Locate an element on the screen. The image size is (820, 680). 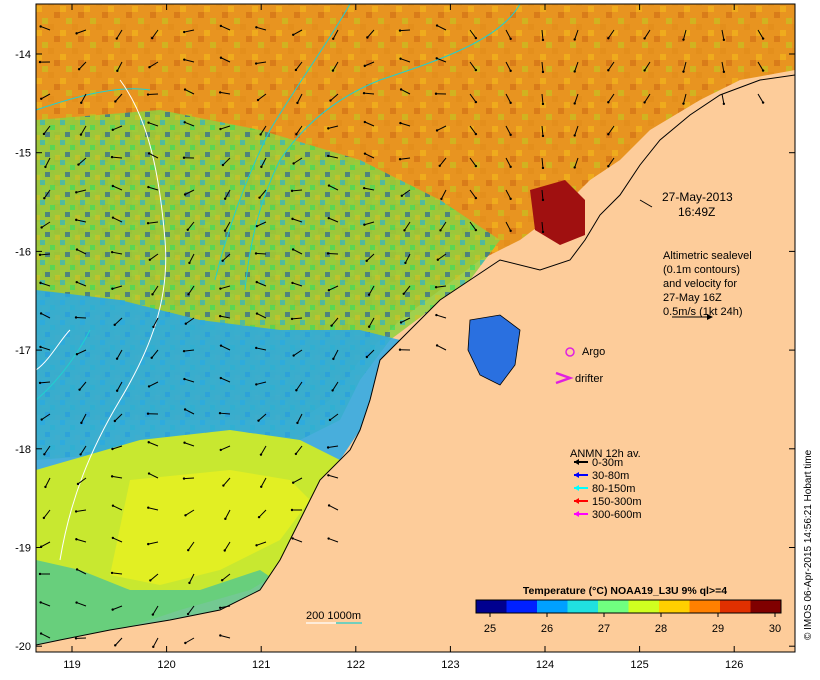
argo-label: Argo is located at coordinates (593, 352).